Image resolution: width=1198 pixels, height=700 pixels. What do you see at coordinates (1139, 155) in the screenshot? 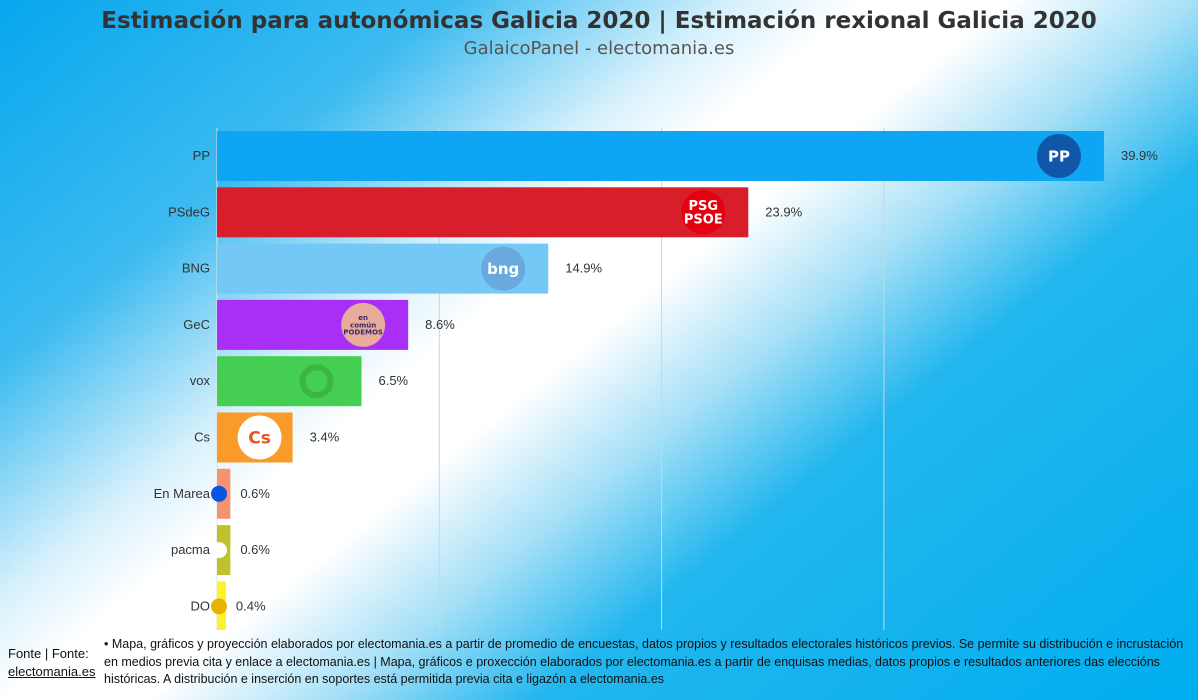
I see `value-label: 39.9%` at bounding box center [1139, 155].